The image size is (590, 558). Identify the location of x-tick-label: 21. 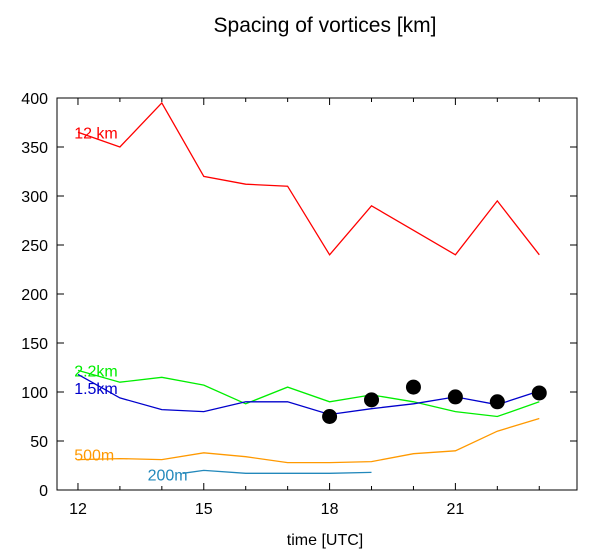
(455, 509).